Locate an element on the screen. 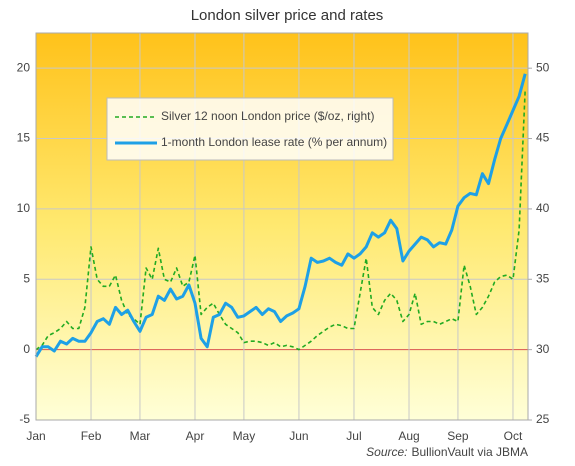  source-text: BullionVault via JBMA is located at coordinates (470, 452).